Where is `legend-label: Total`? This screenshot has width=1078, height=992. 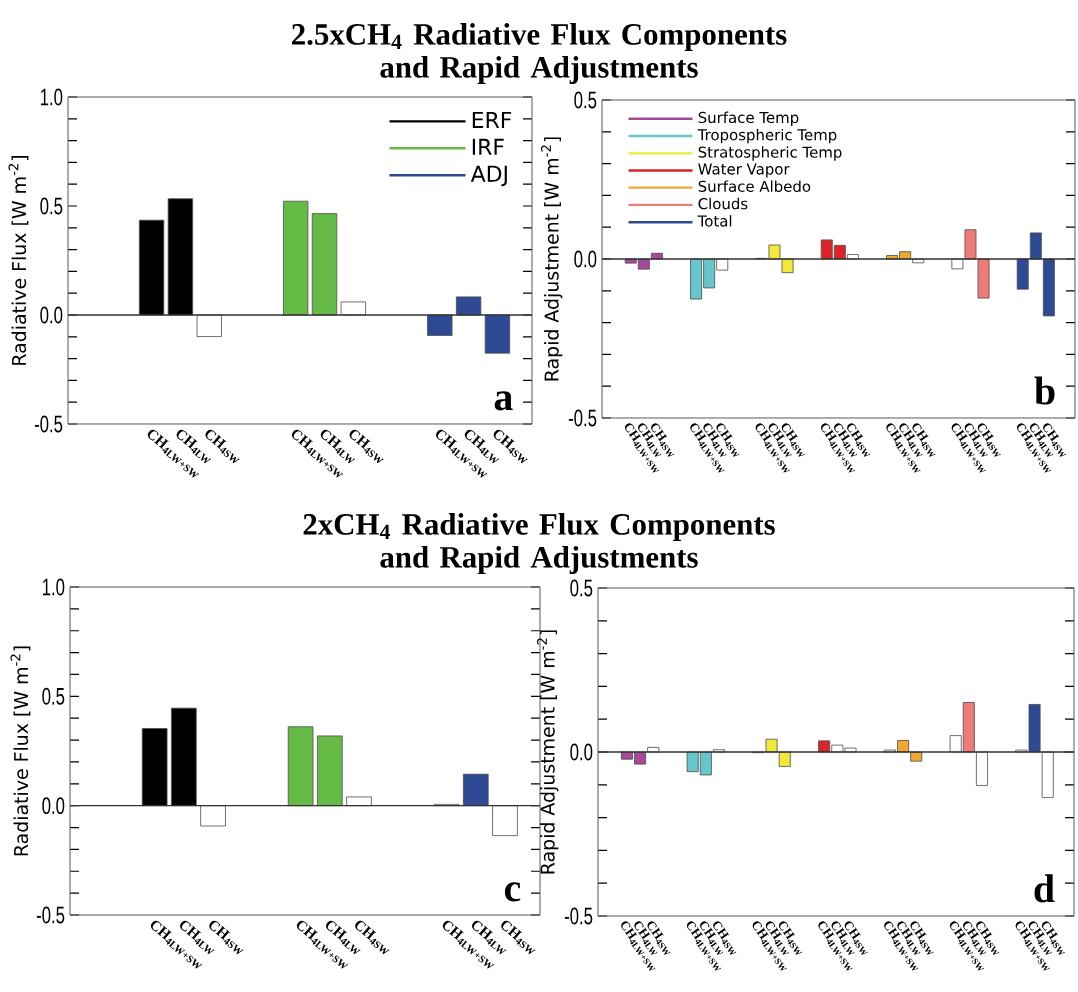
legend-label: Total is located at coordinates (714, 221).